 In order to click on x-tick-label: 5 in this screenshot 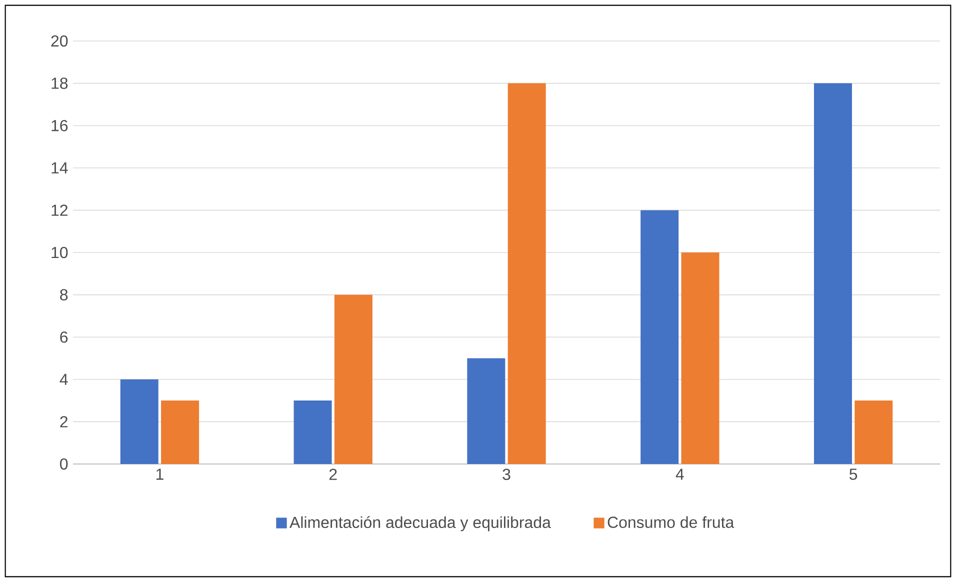, I will do `click(854, 474)`.